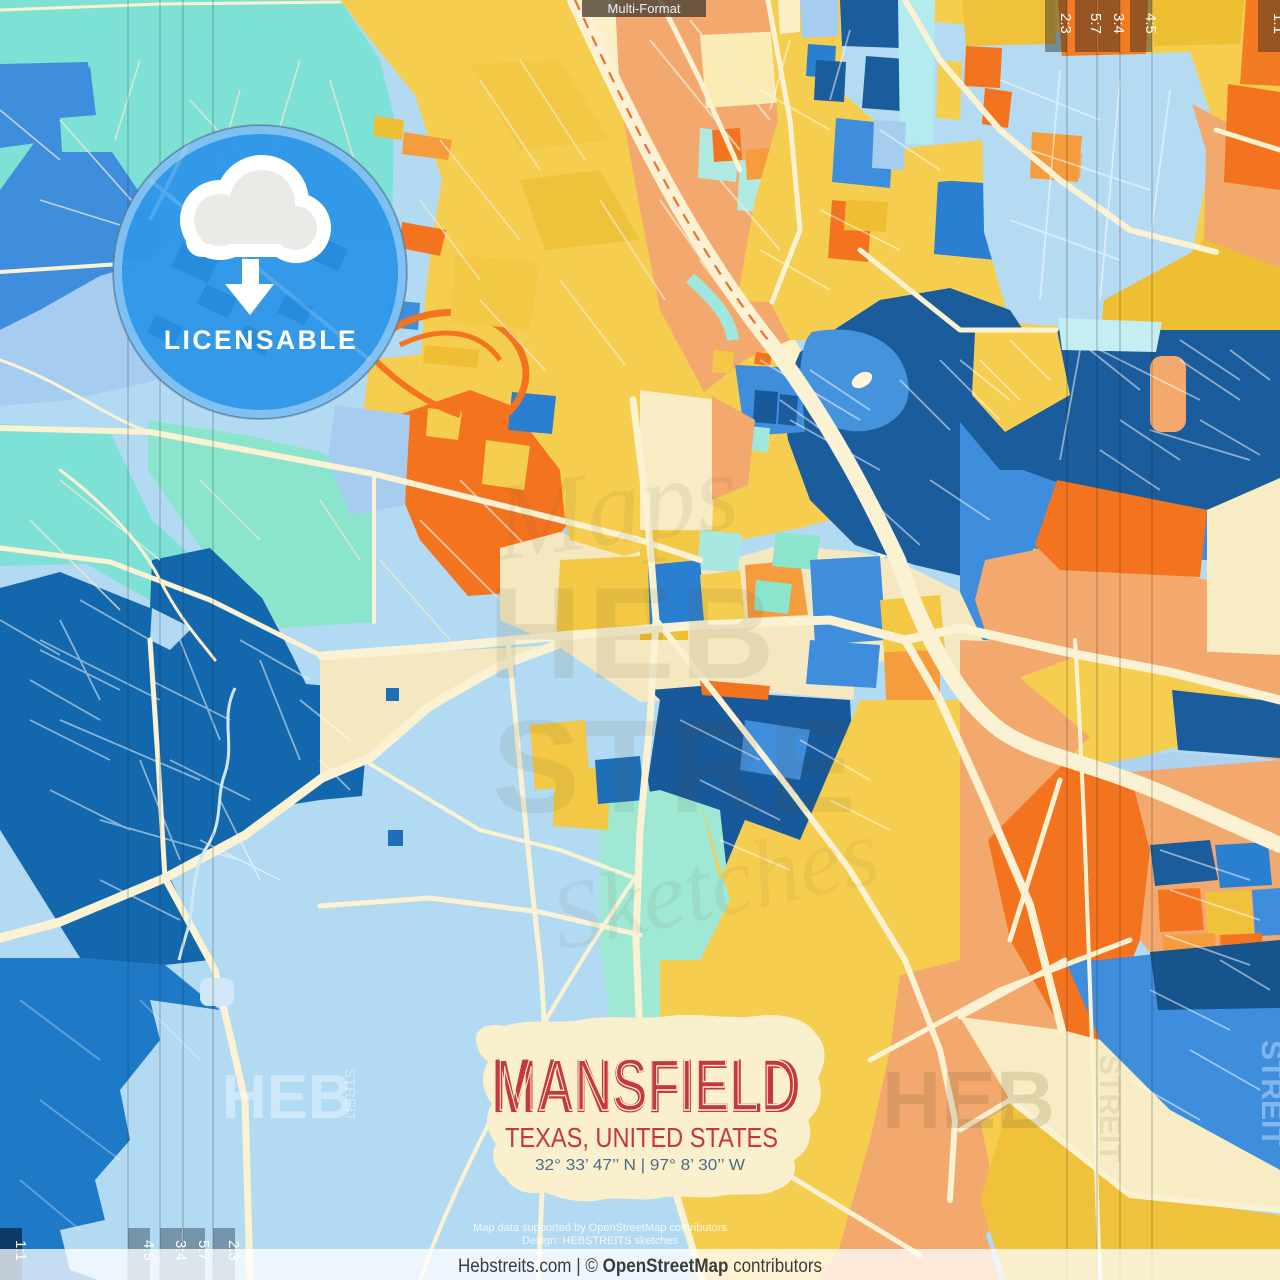  Describe the element at coordinates (1095, 23) in the screenshot. I see `svg-text: 5:7` at that location.